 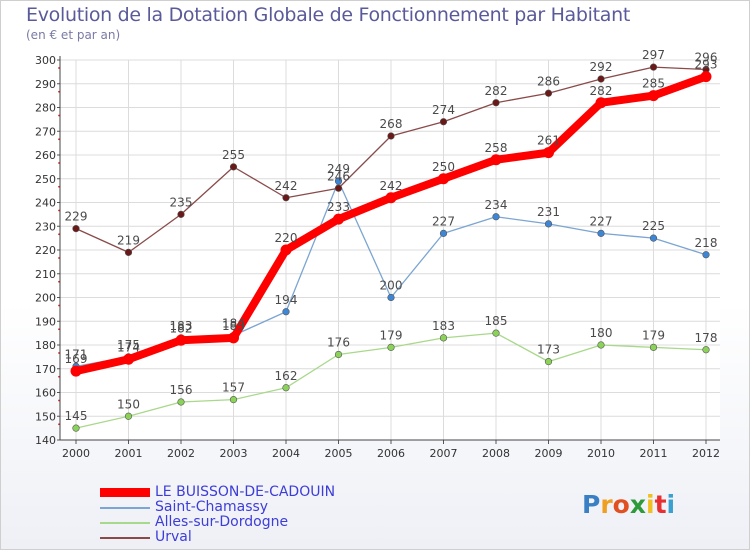 What do you see at coordinates (601, 453) in the screenshot?
I see `x-tick-label: 2010` at bounding box center [601, 453].